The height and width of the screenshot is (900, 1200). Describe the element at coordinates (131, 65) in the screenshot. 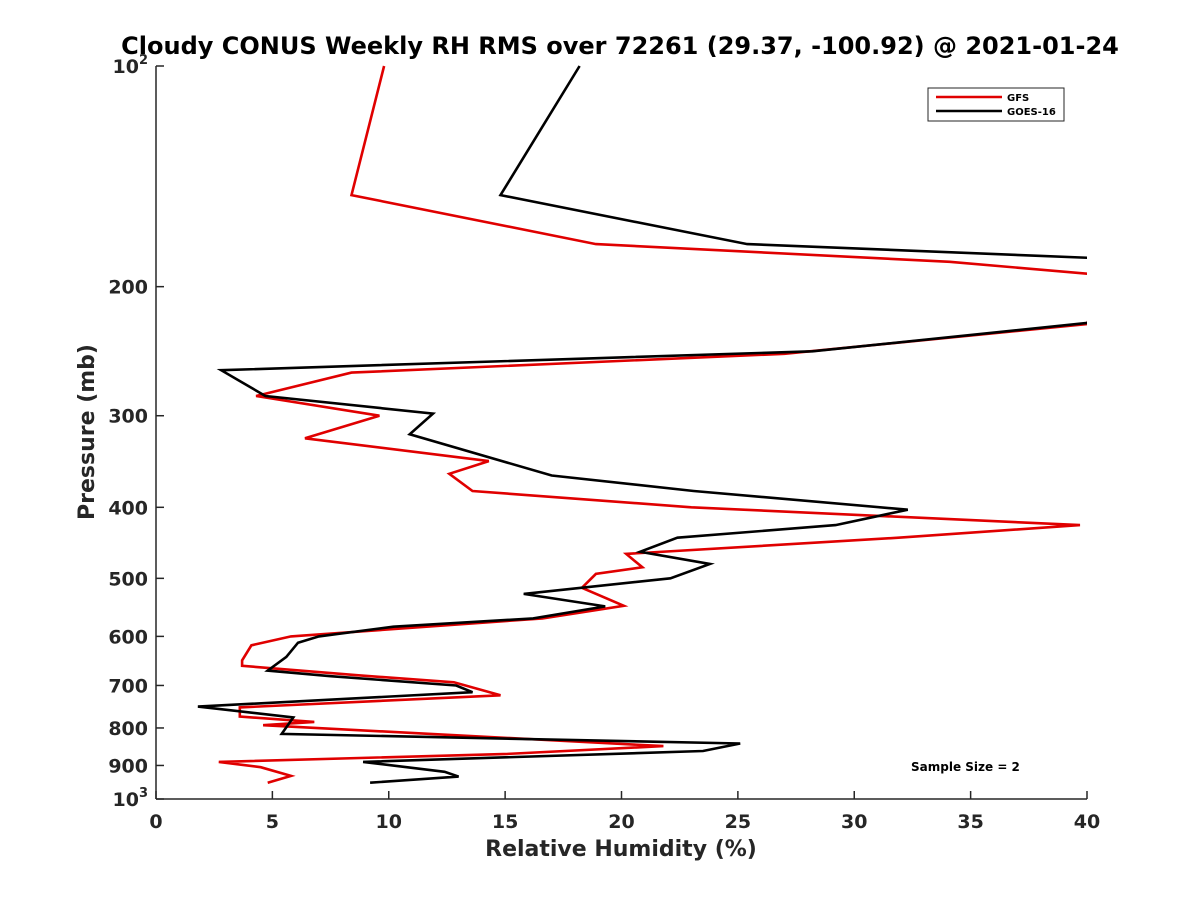

I see `y-tick-label: 10²` at that location.